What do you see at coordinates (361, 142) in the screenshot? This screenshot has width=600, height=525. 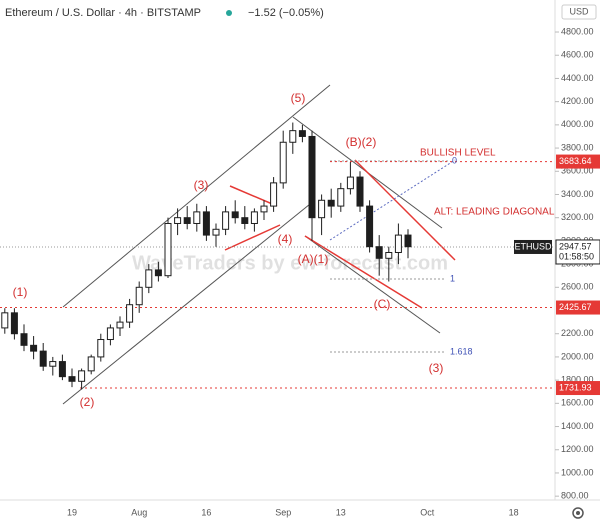 I see `wave-label: (B)(2)` at bounding box center [361, 142].